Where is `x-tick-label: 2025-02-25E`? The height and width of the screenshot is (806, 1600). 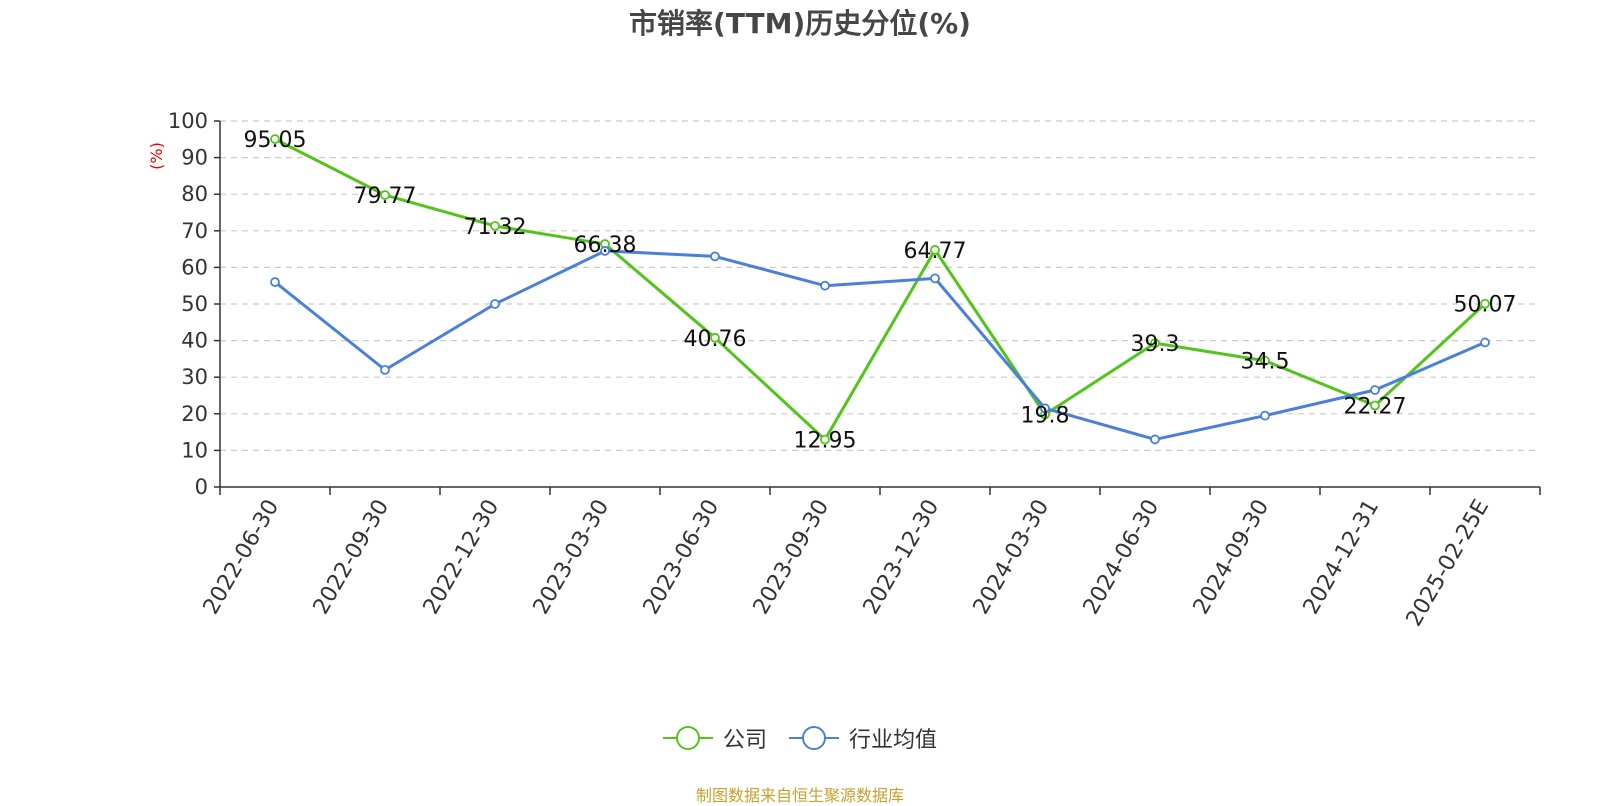
x-tick-label: 2025-02-25E is located at coordinates (1448, 563).